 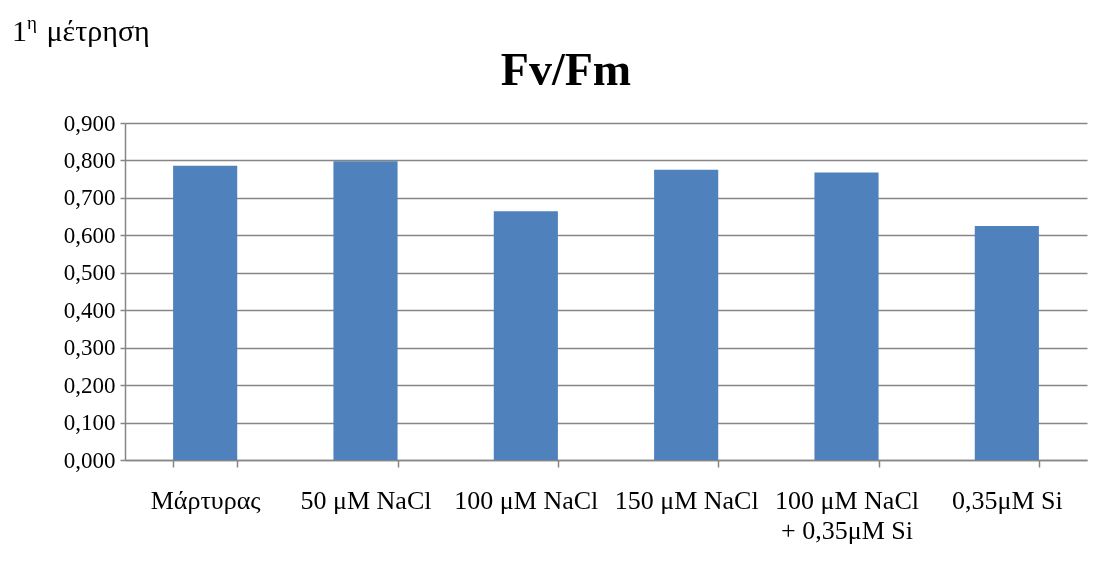 I want to click on x-tick-label: 50 μM NaCl, so click(x=366, y=500).